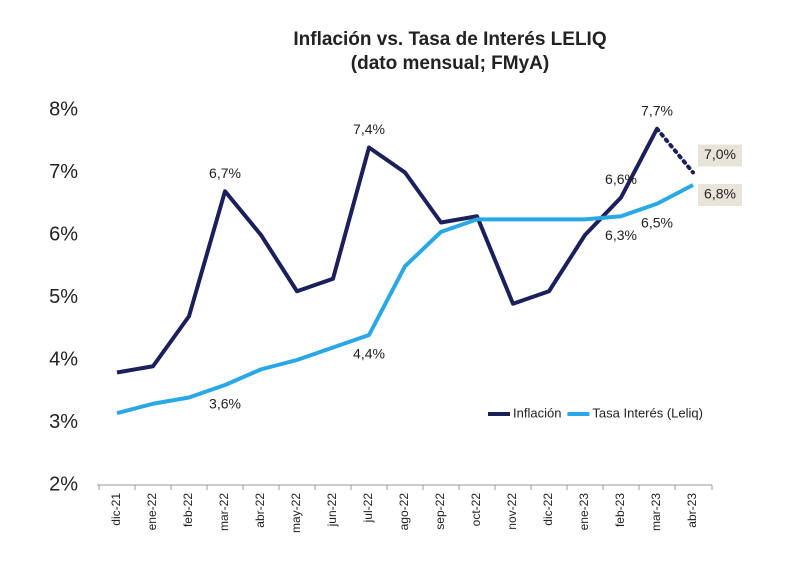  Describe the element at coordinates (657, 222) in the screenshot. I see `value-label: 6,5%` at that location.